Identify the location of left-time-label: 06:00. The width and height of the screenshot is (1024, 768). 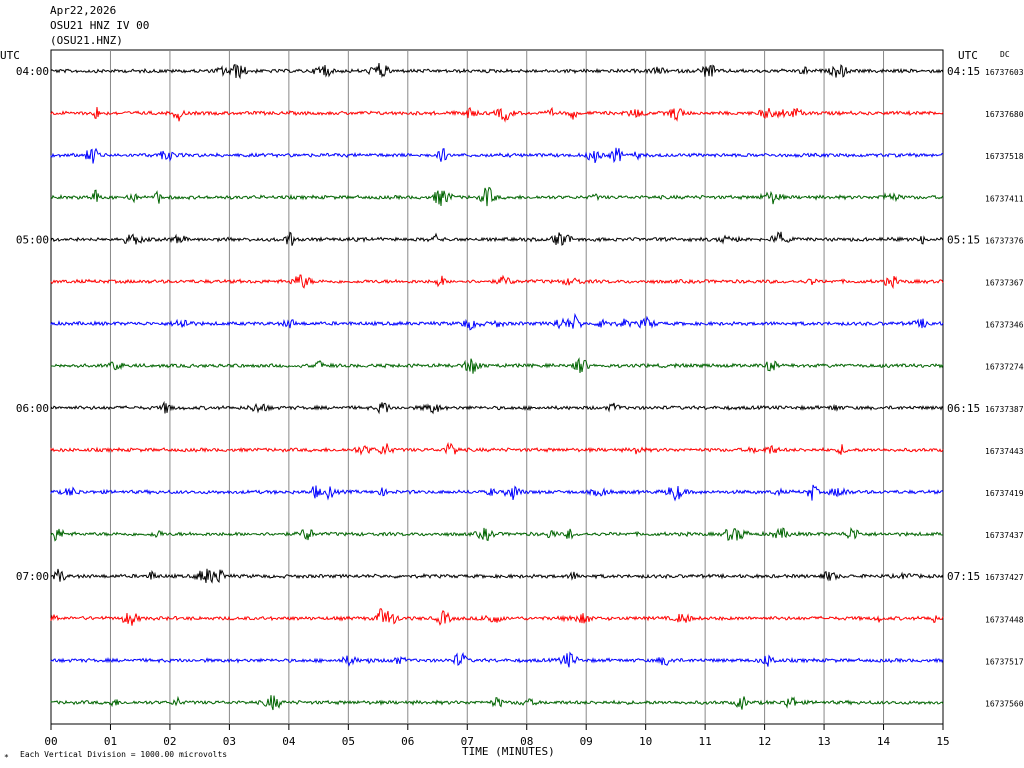
(32, 408).